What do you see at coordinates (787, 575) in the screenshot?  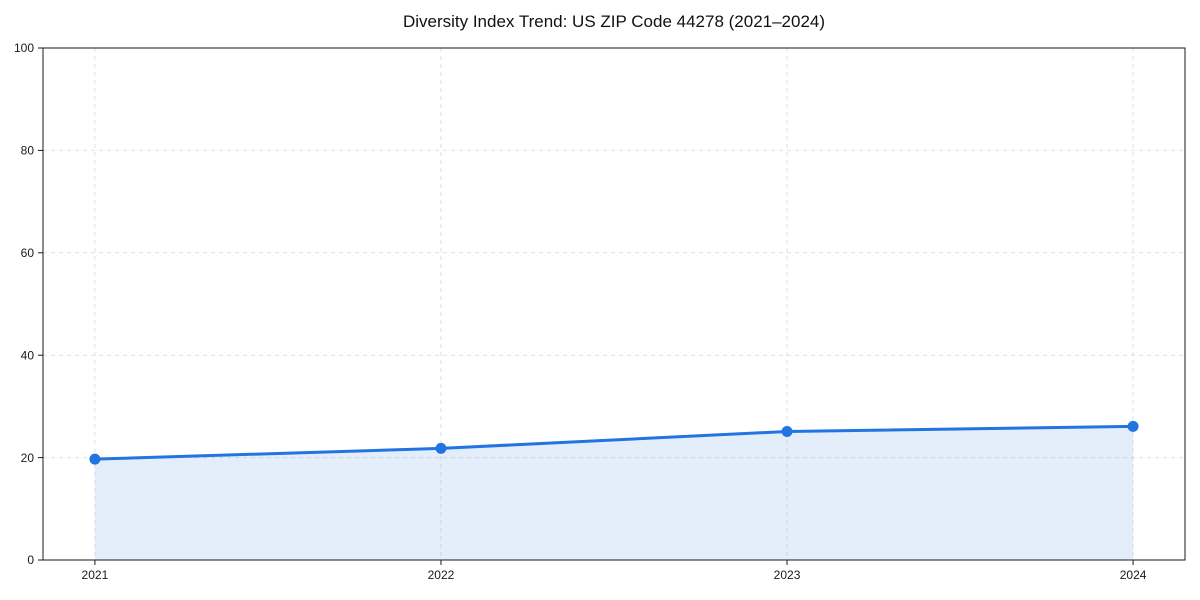 I see `x-tick-label: 2023` at bounding box center [787, 575].